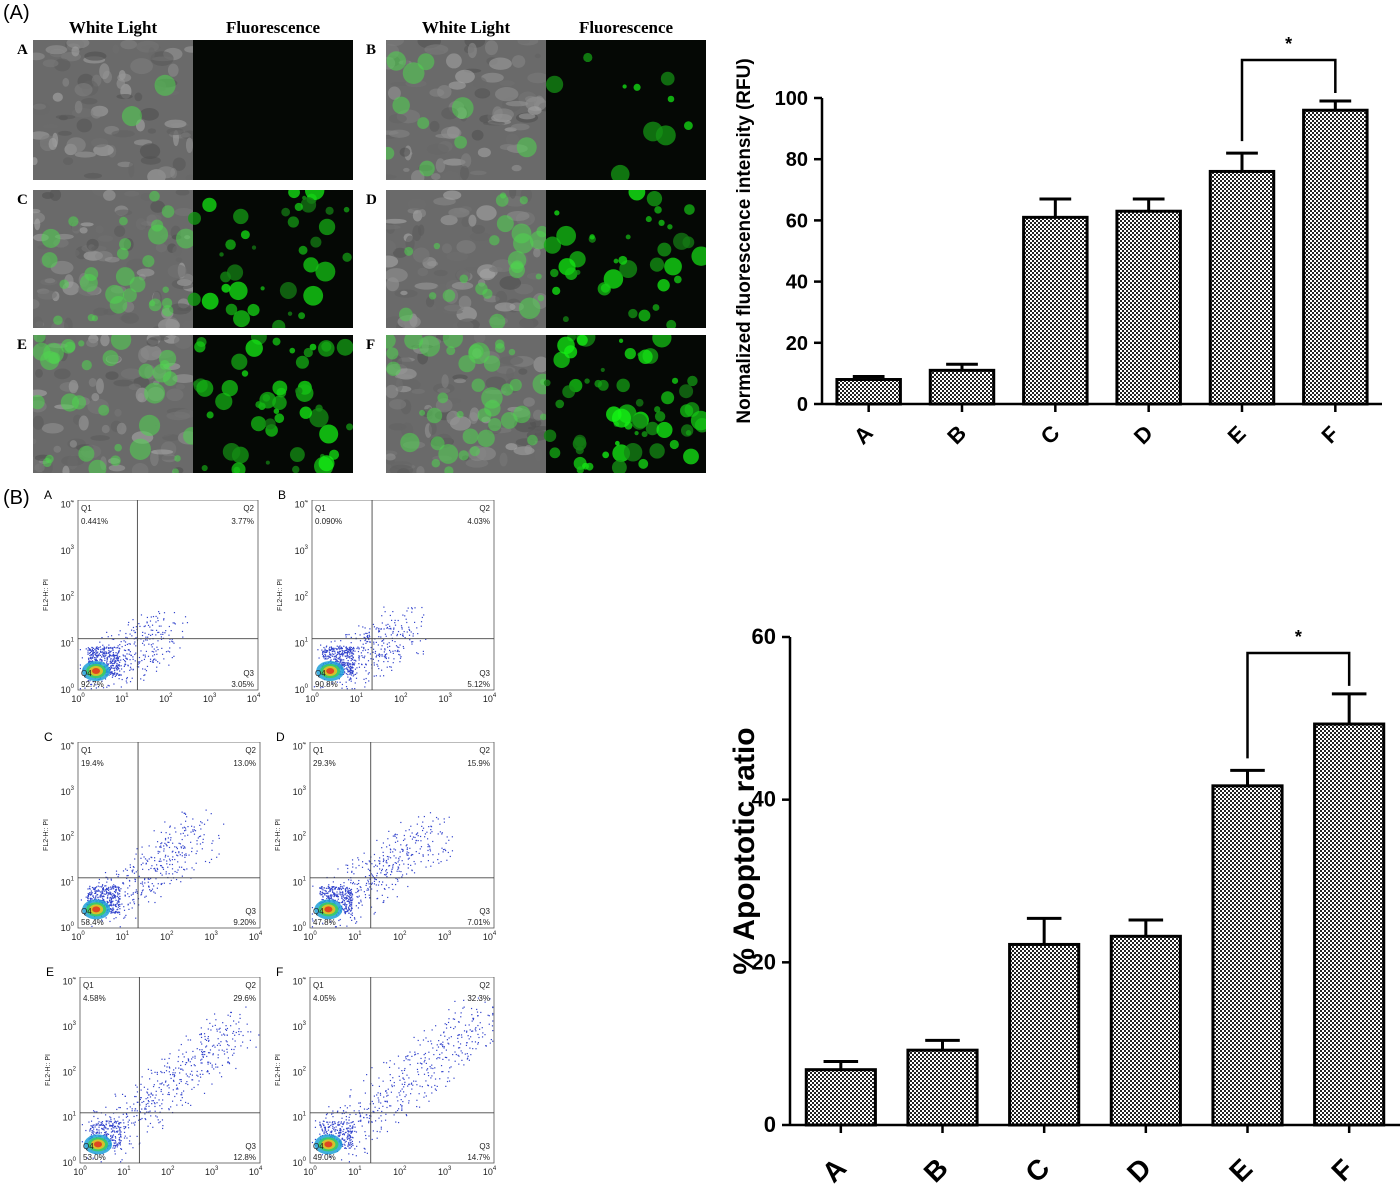  I want to click on chart1-y-tick-label: 60, so click(797, 221).